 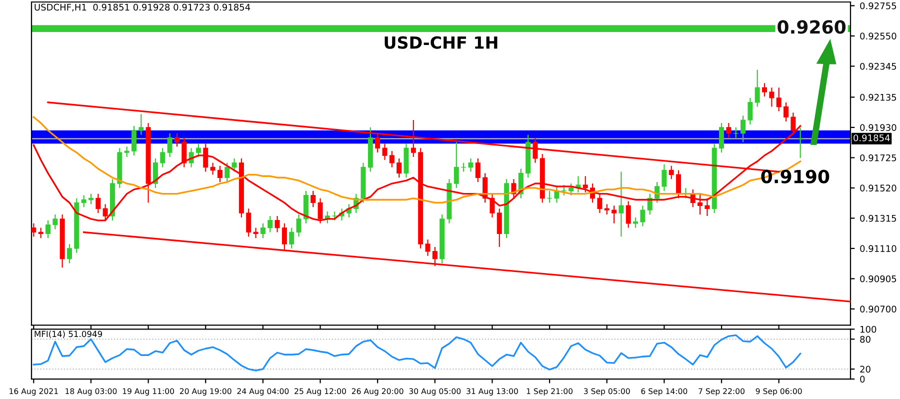 What do you see at coordinates (872, 138) in the screenshot?
I see `ref-line-label: 0.91854` at bounding box center [872, 138].